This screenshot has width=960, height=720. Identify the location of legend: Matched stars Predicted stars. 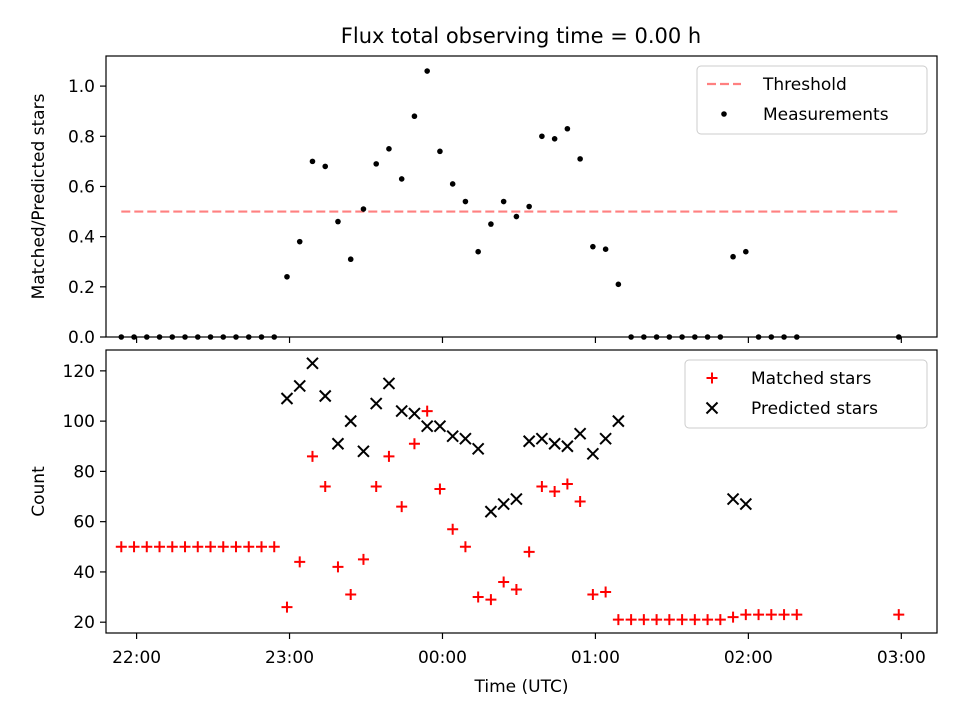
(806, 394).